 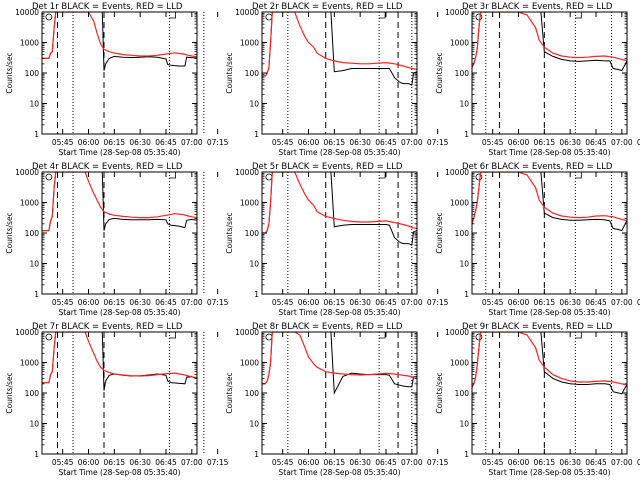 What do you see at coordinates (327, 7) in the screenshot?
I see `panel-title: Det 2r BLACK = Events, RED = LLD` at bounding box center [327, 7].